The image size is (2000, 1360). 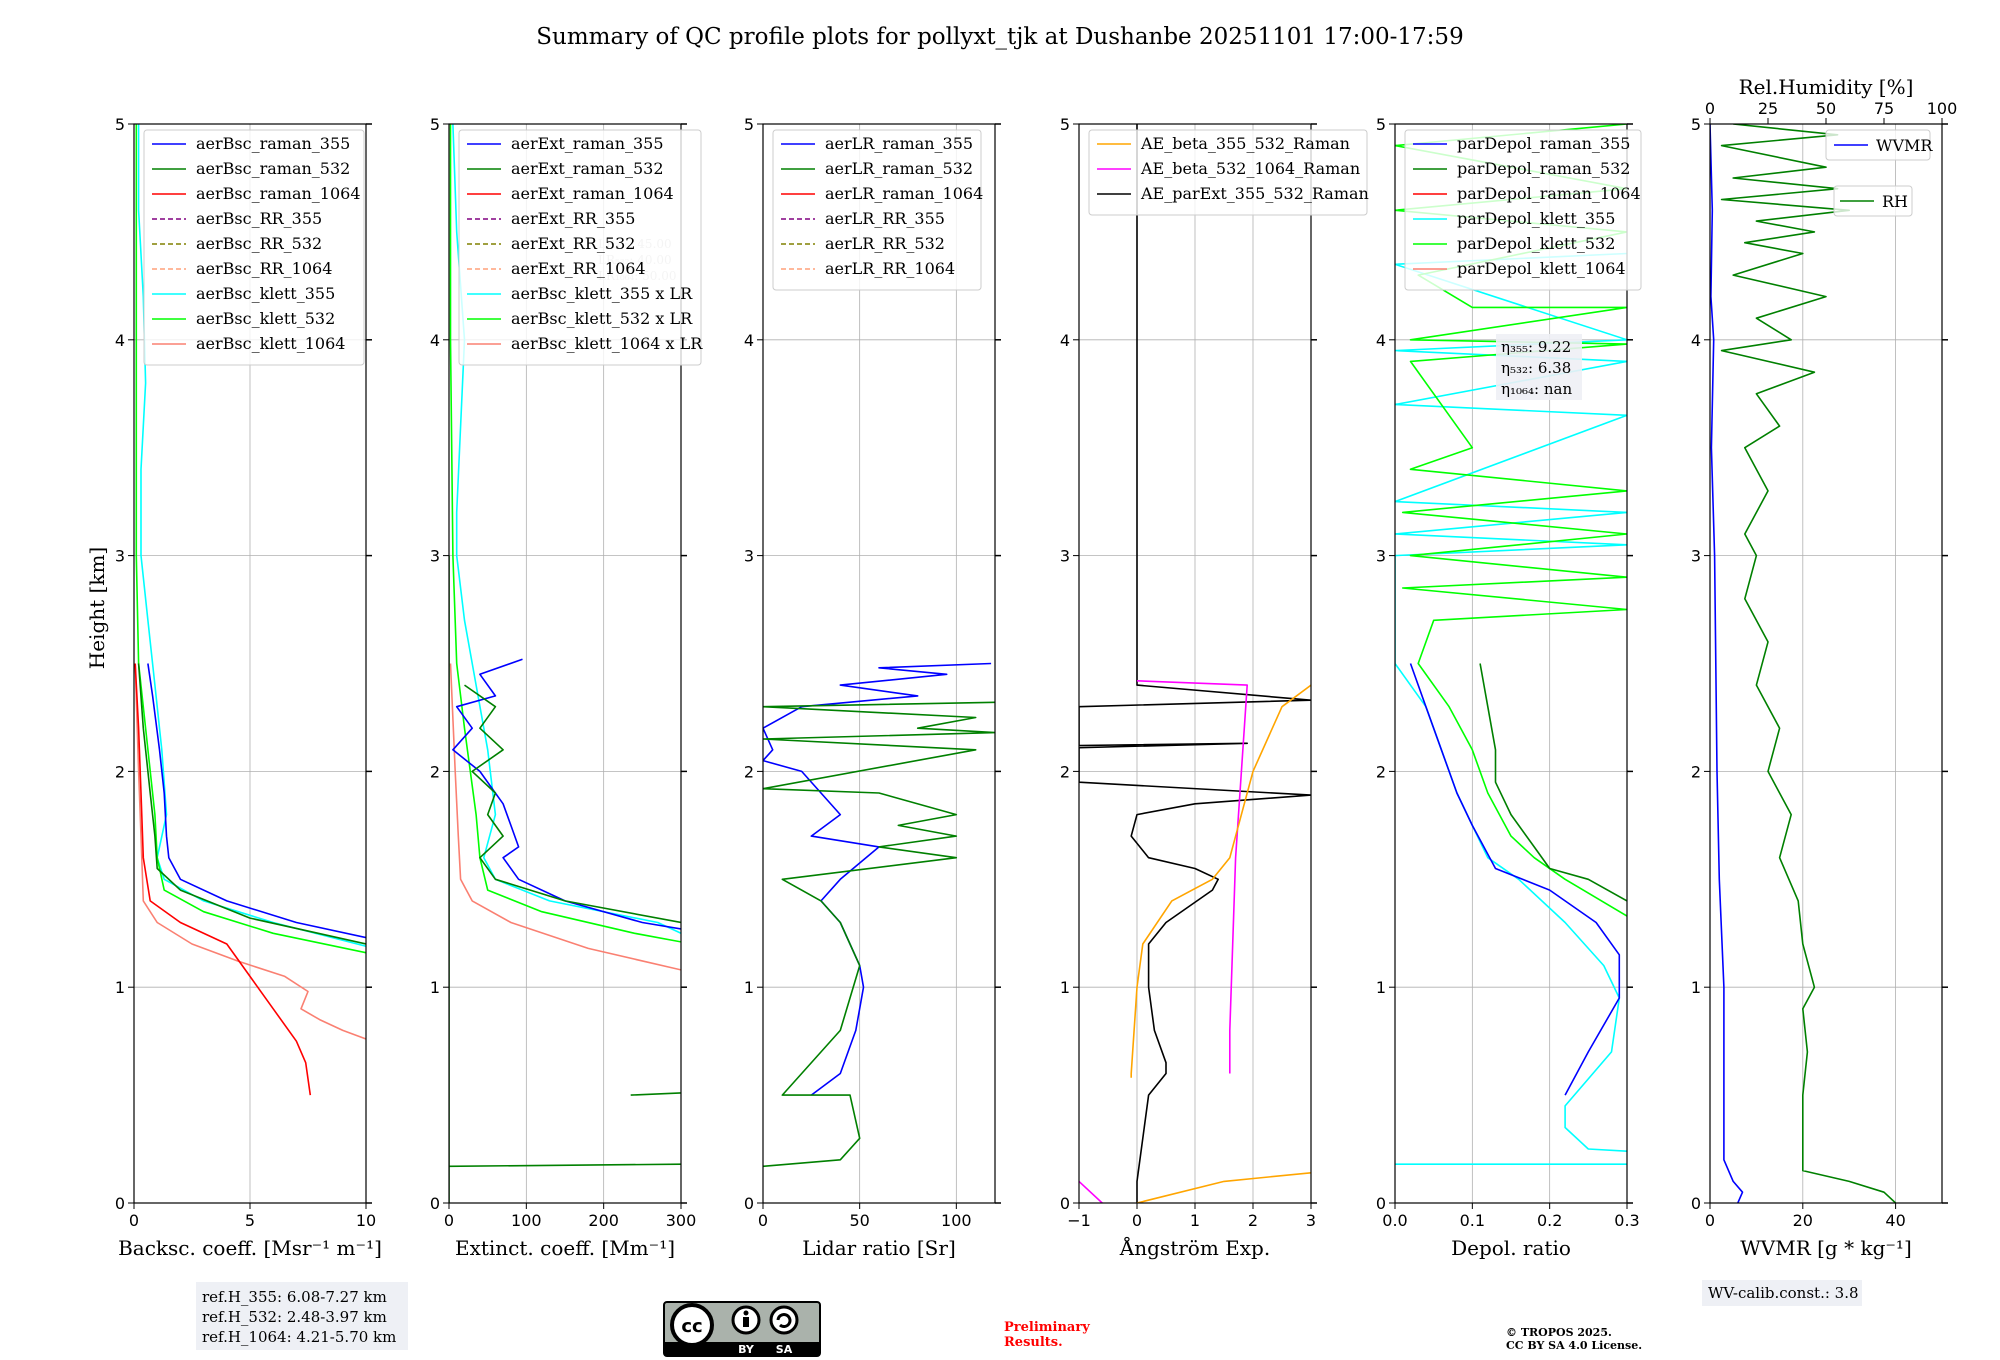 What do you see at coordinates (899, 143) in the screenshot?
I see `legend-entry: aerLR_raman_355` at bounding box center [899, 143].